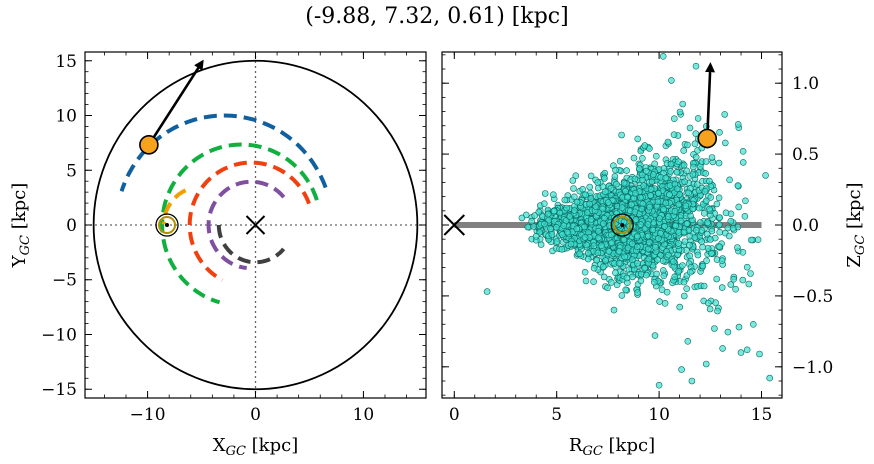  Describe the element at coordinates (19, 261) in the screenshot. I see `y-axis-label-main: Y` at that location.